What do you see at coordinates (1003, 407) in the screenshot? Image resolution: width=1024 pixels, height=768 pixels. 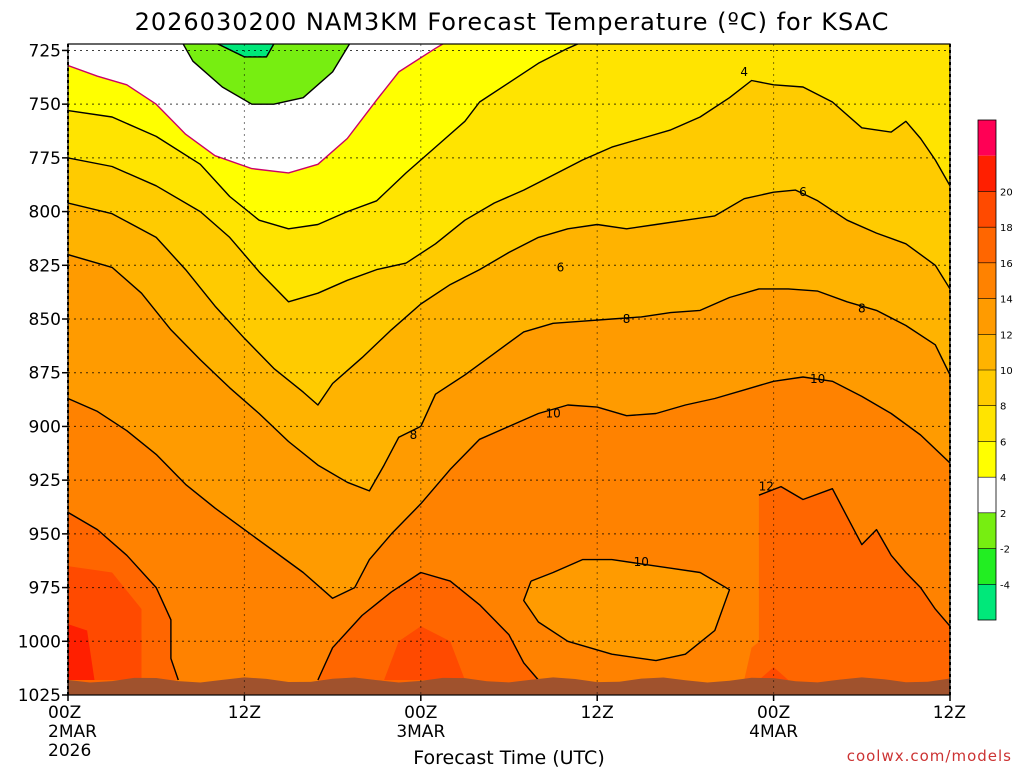 I see `colorbar-label: 8` at bounding box center [1003, 407].